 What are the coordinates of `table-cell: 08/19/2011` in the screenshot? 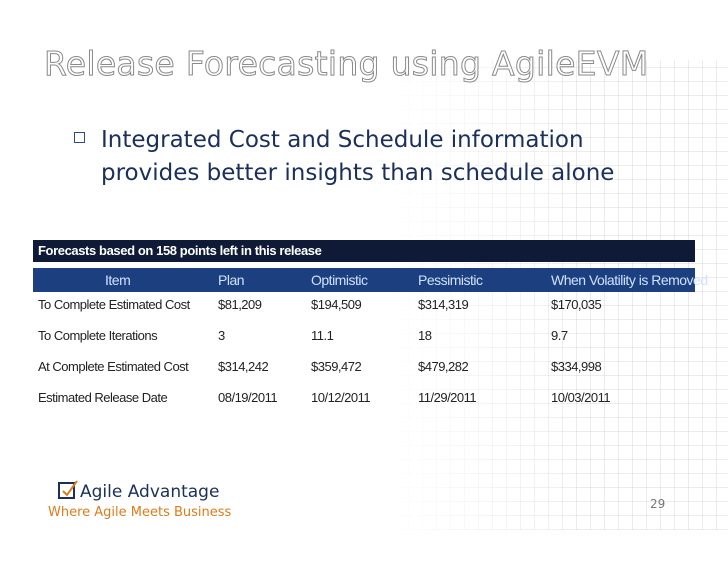 It's located at (248, 397).